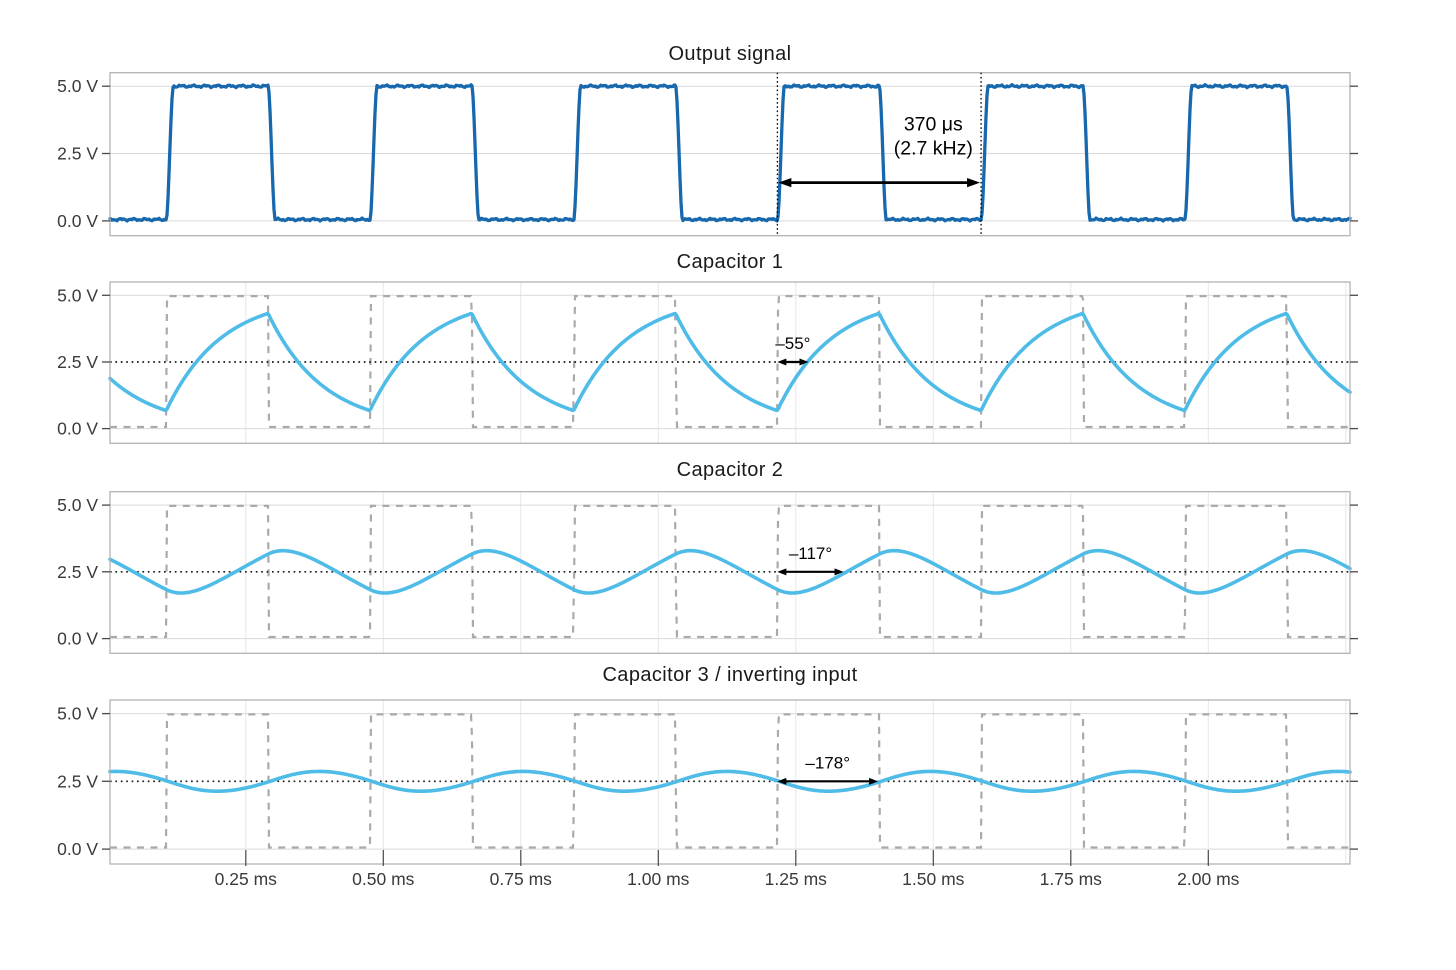 This screenshot has height=970, width=1456. I want to click on x-tick-label: 2.00 ms, so click(1208, 879).